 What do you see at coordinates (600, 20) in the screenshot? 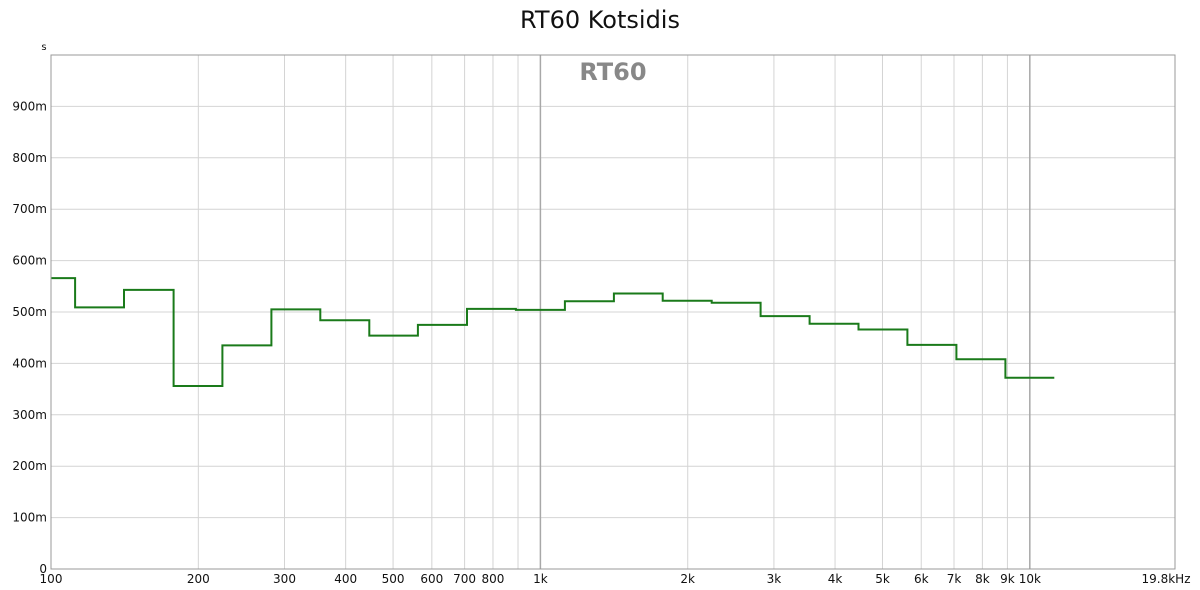
I see `chart-title: RT60 Kotsidis` at bounding box center [600, 20].